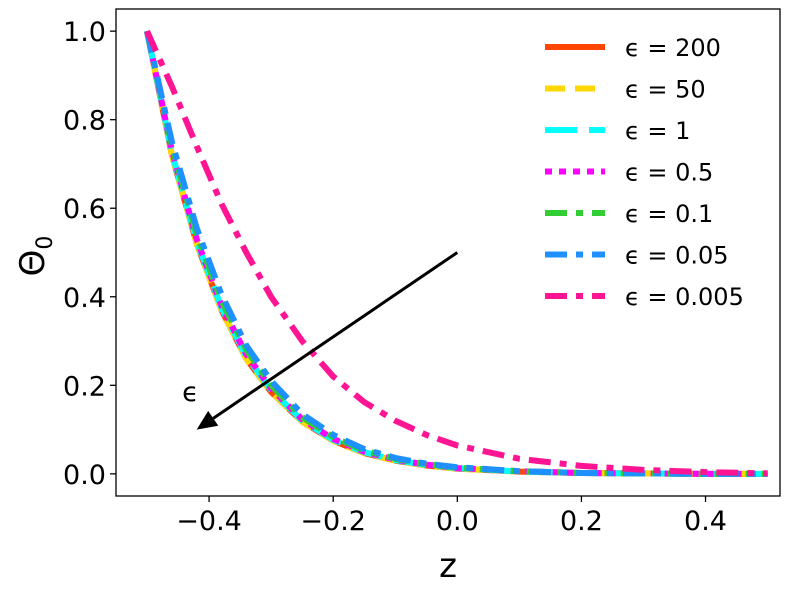  What do you see at coordinates (684, 297) in the screenshot?
I see `legend-label: ϵ = 0.005` at bounding box center [684, 297].